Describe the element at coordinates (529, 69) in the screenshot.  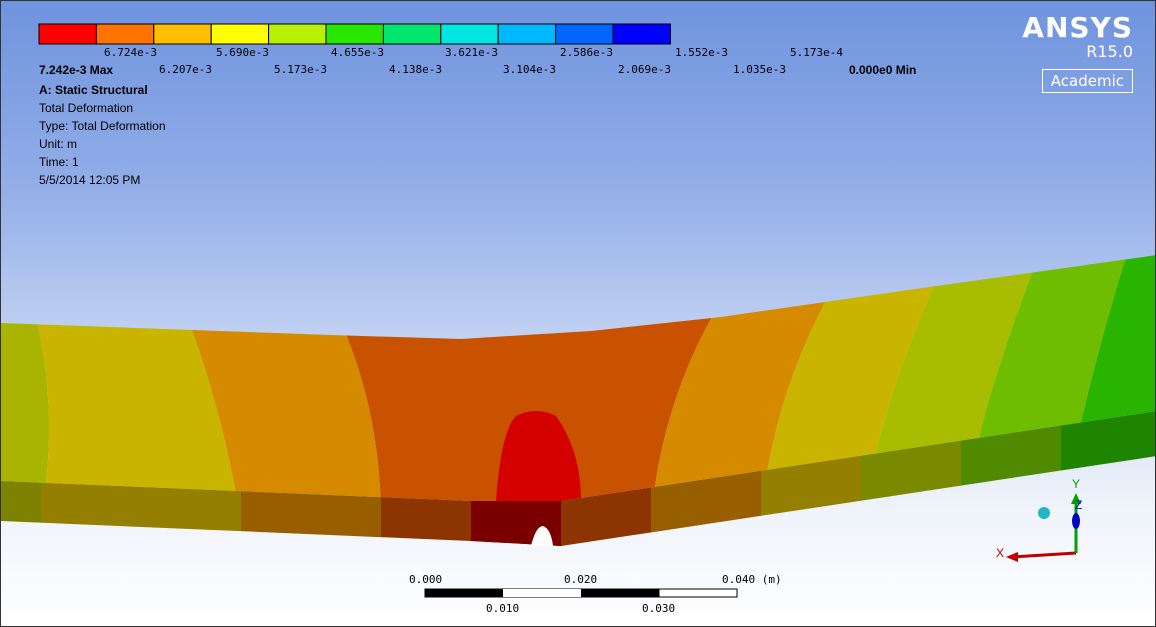
I see `legend-label: 3.104e-3` at that location.